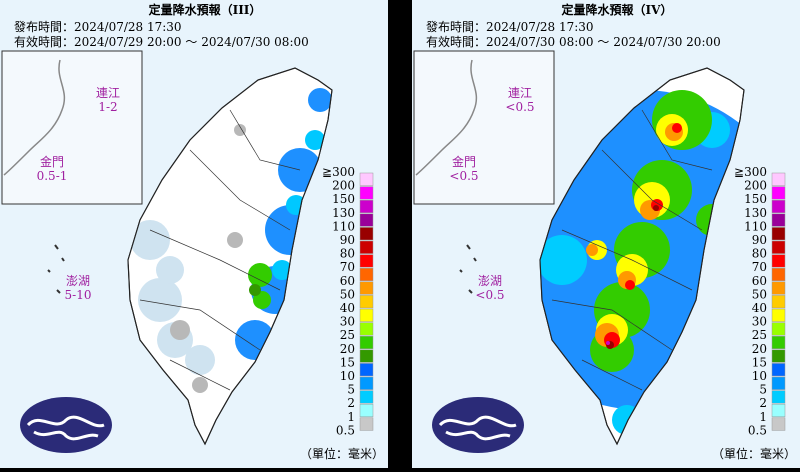  Describe the element at coordinates (98, 26) in the screenshot. I see `issue-time: 發布時間：2024/07/28 17:30` at that location.